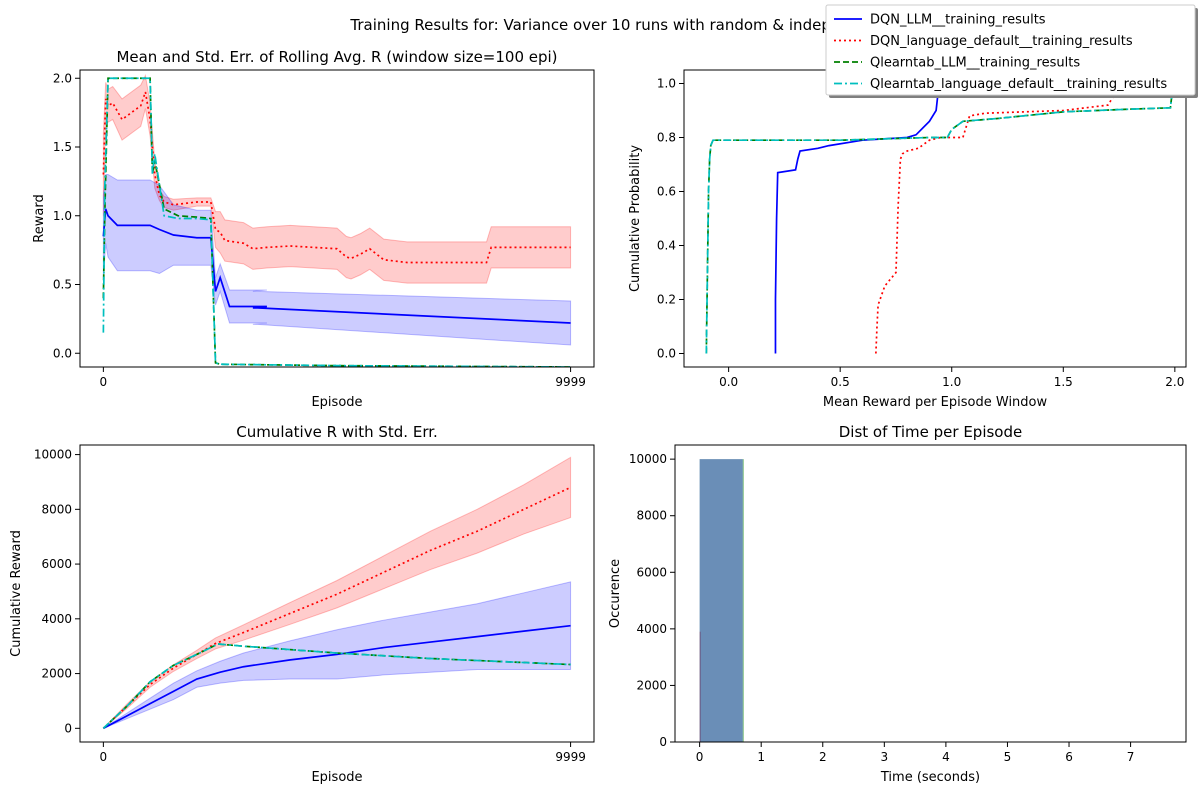 This screenshot has height=800, width=1200. I want to click on x-tick-label: 4, so click(946, 757).